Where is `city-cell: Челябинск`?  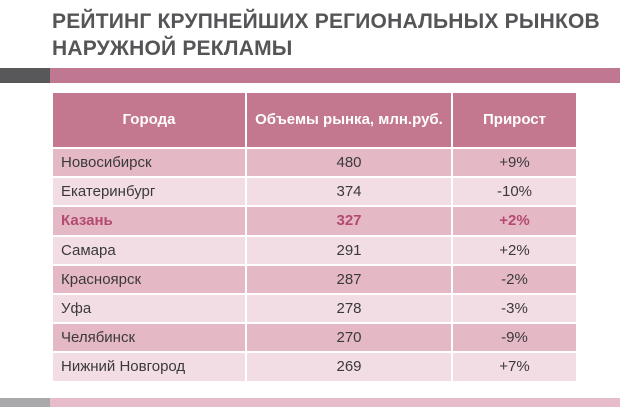
city-cell: Челябинск is located at coordinates (149, 338).